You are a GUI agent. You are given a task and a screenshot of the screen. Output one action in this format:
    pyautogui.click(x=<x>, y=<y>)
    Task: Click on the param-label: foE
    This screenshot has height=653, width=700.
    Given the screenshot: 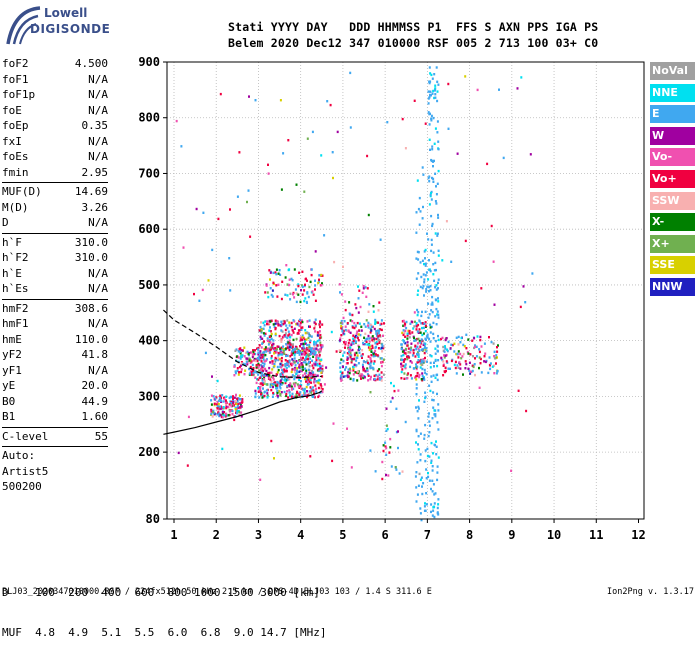 What is the action you would take?
    pyautogui.click(x=12, y=110)
    